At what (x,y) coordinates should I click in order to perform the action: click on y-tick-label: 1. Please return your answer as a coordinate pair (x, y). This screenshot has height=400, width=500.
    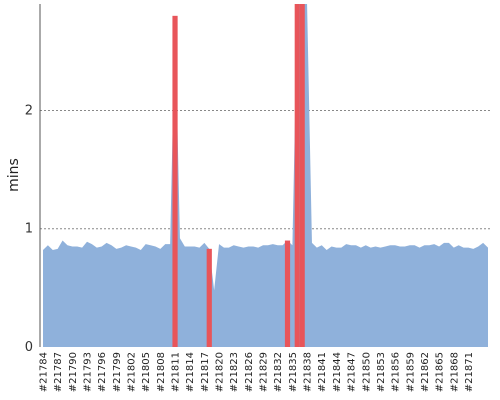
    Looking at the image, I should click on (29, 229).